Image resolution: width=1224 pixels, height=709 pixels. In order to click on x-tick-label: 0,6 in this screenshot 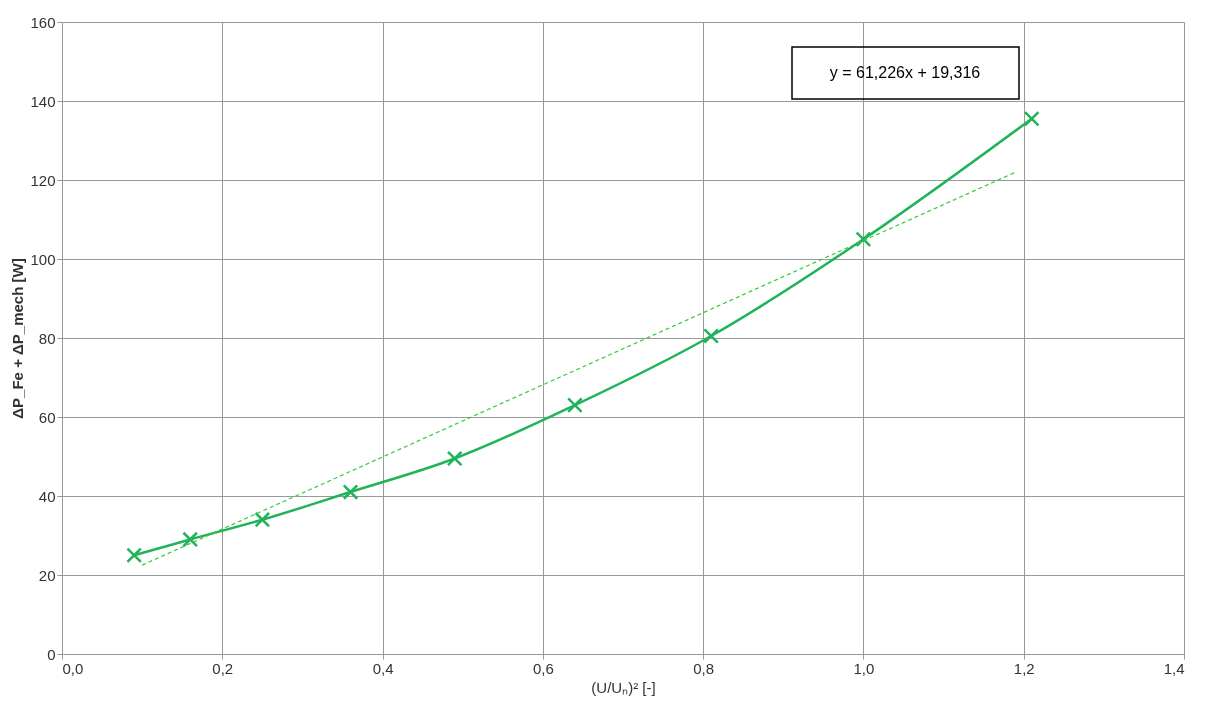, I will do `click(543, 668)`.